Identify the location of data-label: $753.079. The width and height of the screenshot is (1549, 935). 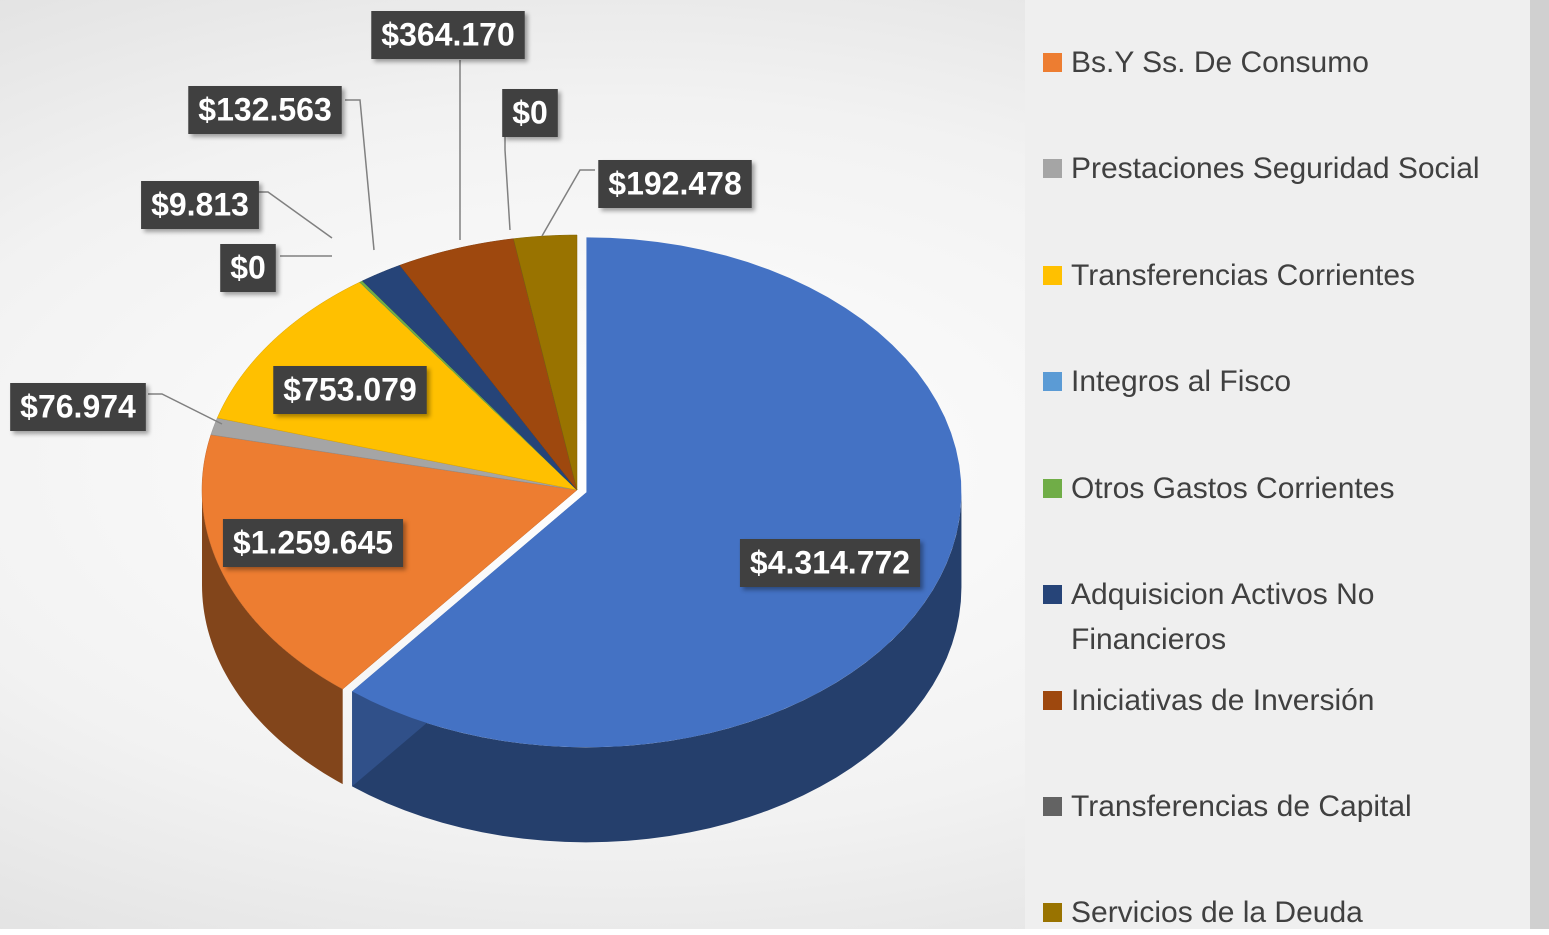
(350, 390).